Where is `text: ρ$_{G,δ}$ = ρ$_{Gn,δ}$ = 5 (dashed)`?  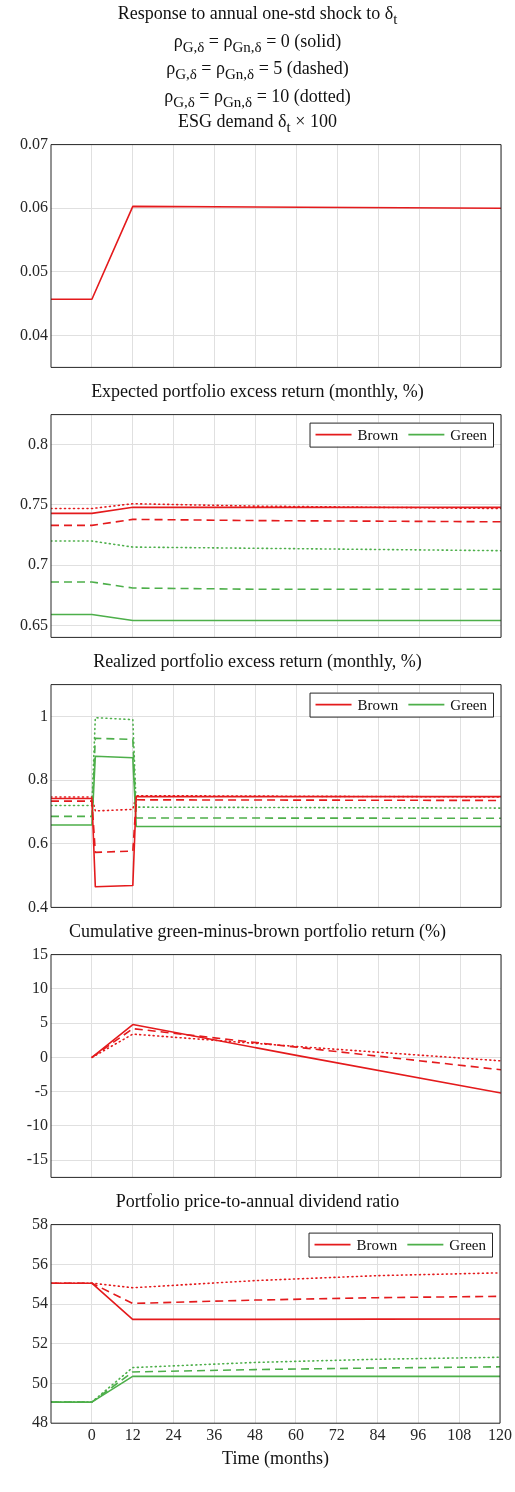 text: ρ$_{G,δ}$ = ρ$_{Gn,δ}$ = 5 (dashed) is located at coordinates (257, 70).